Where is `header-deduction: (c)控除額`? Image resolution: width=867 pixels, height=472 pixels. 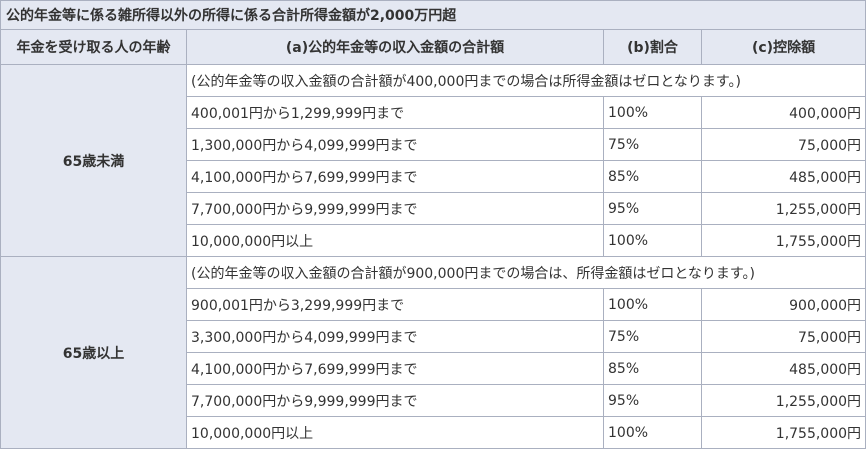
header-deduction: (c)控除額 is located at coordinates (783, 47).